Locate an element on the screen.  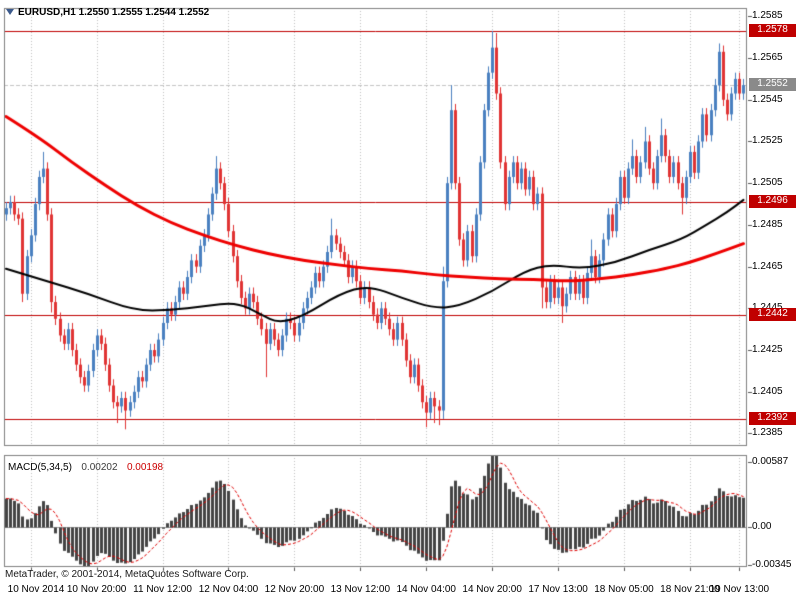
price-tick-label: 1.2385 is located at coordinates (767, 433).